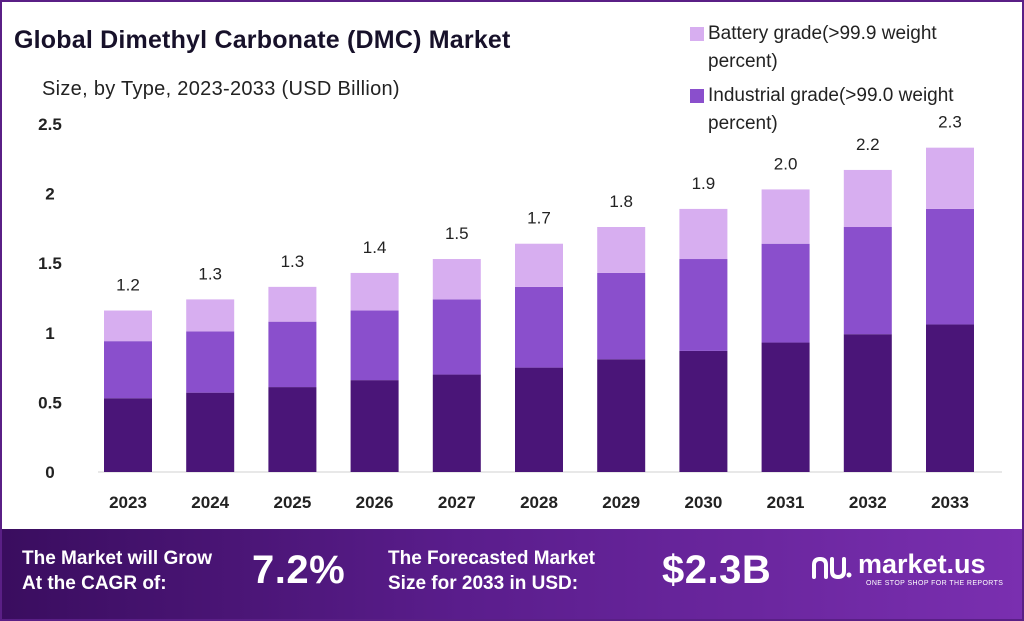 The image size is (1024, 621). I want to click on cagr-label: The Market will Grow At the CAGR of:, so click(117, 571).